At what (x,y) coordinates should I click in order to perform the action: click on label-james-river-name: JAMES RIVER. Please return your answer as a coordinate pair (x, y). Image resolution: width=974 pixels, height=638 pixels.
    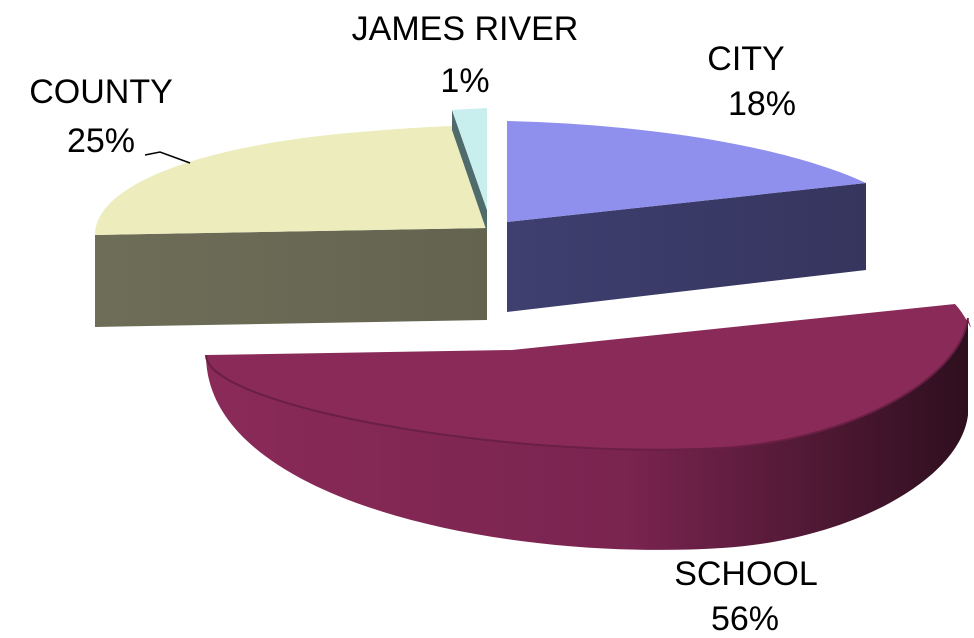
    Looking at the image, I should click on (465, 29).